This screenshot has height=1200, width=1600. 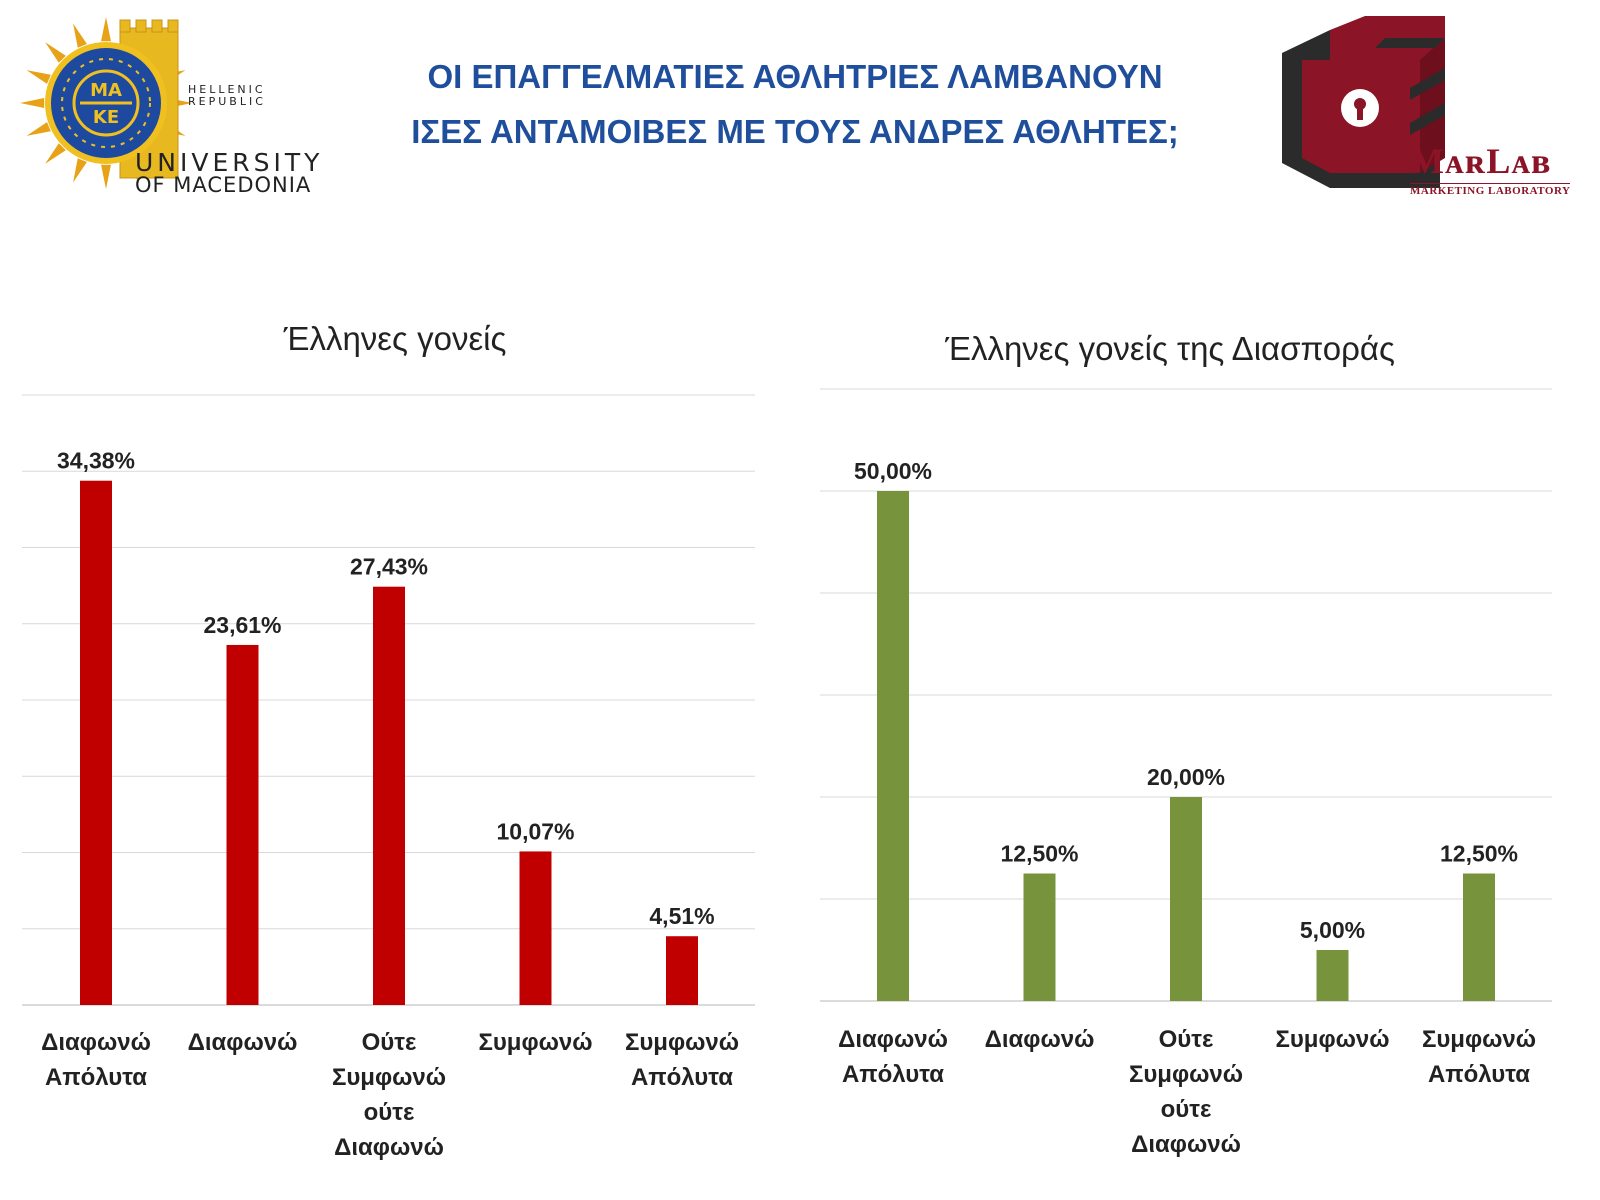 What do you see at coordinates (1186, 1092) in the screenshot?
I see `chart-2-category-label: Ούτε Συμφωνώ ούτε Διαφωνώ` at bounding box center [1186, 1092].